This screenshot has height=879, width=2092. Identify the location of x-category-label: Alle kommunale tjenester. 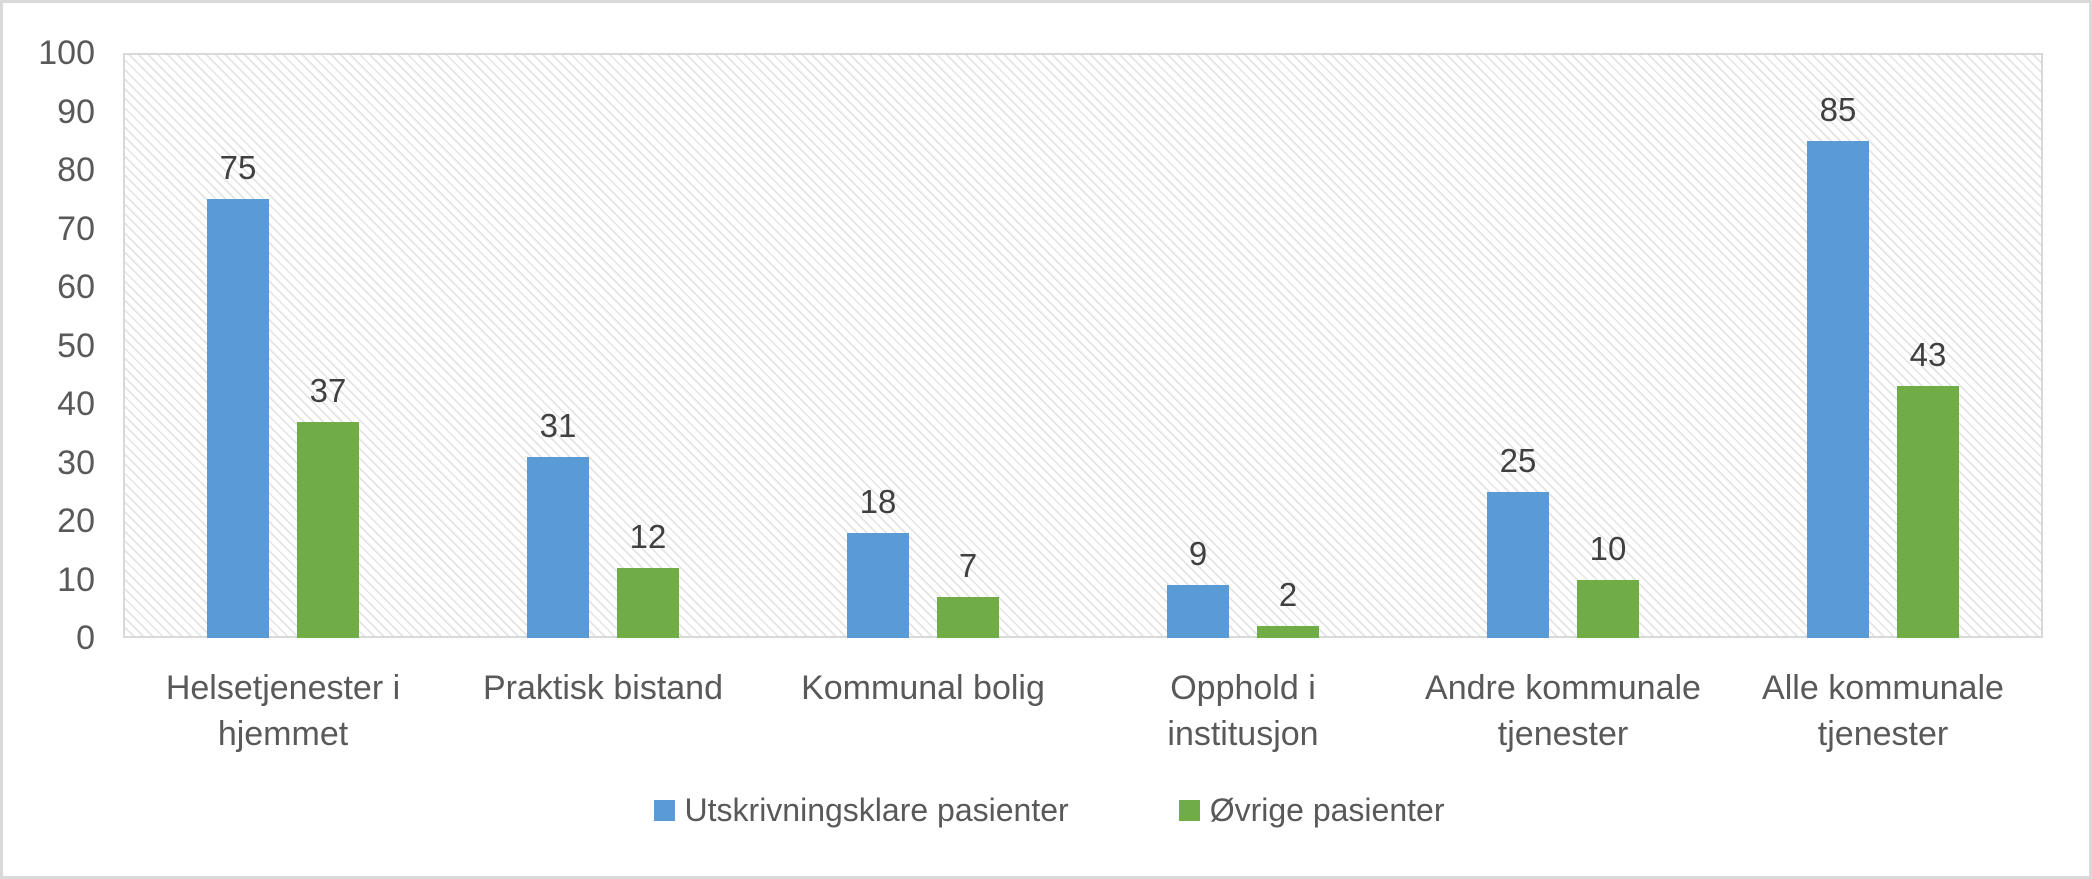
(1883, 711).